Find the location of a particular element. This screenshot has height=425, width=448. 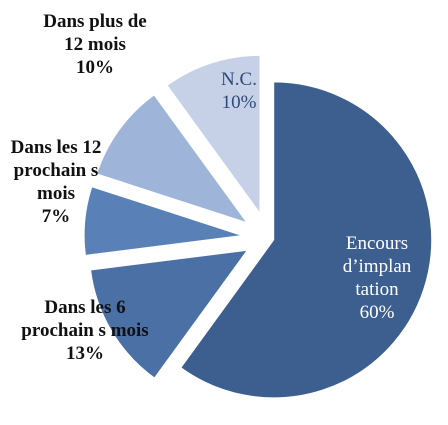

category-label: Dans les 6 prochain s mois is located at coordinates (85, 319).